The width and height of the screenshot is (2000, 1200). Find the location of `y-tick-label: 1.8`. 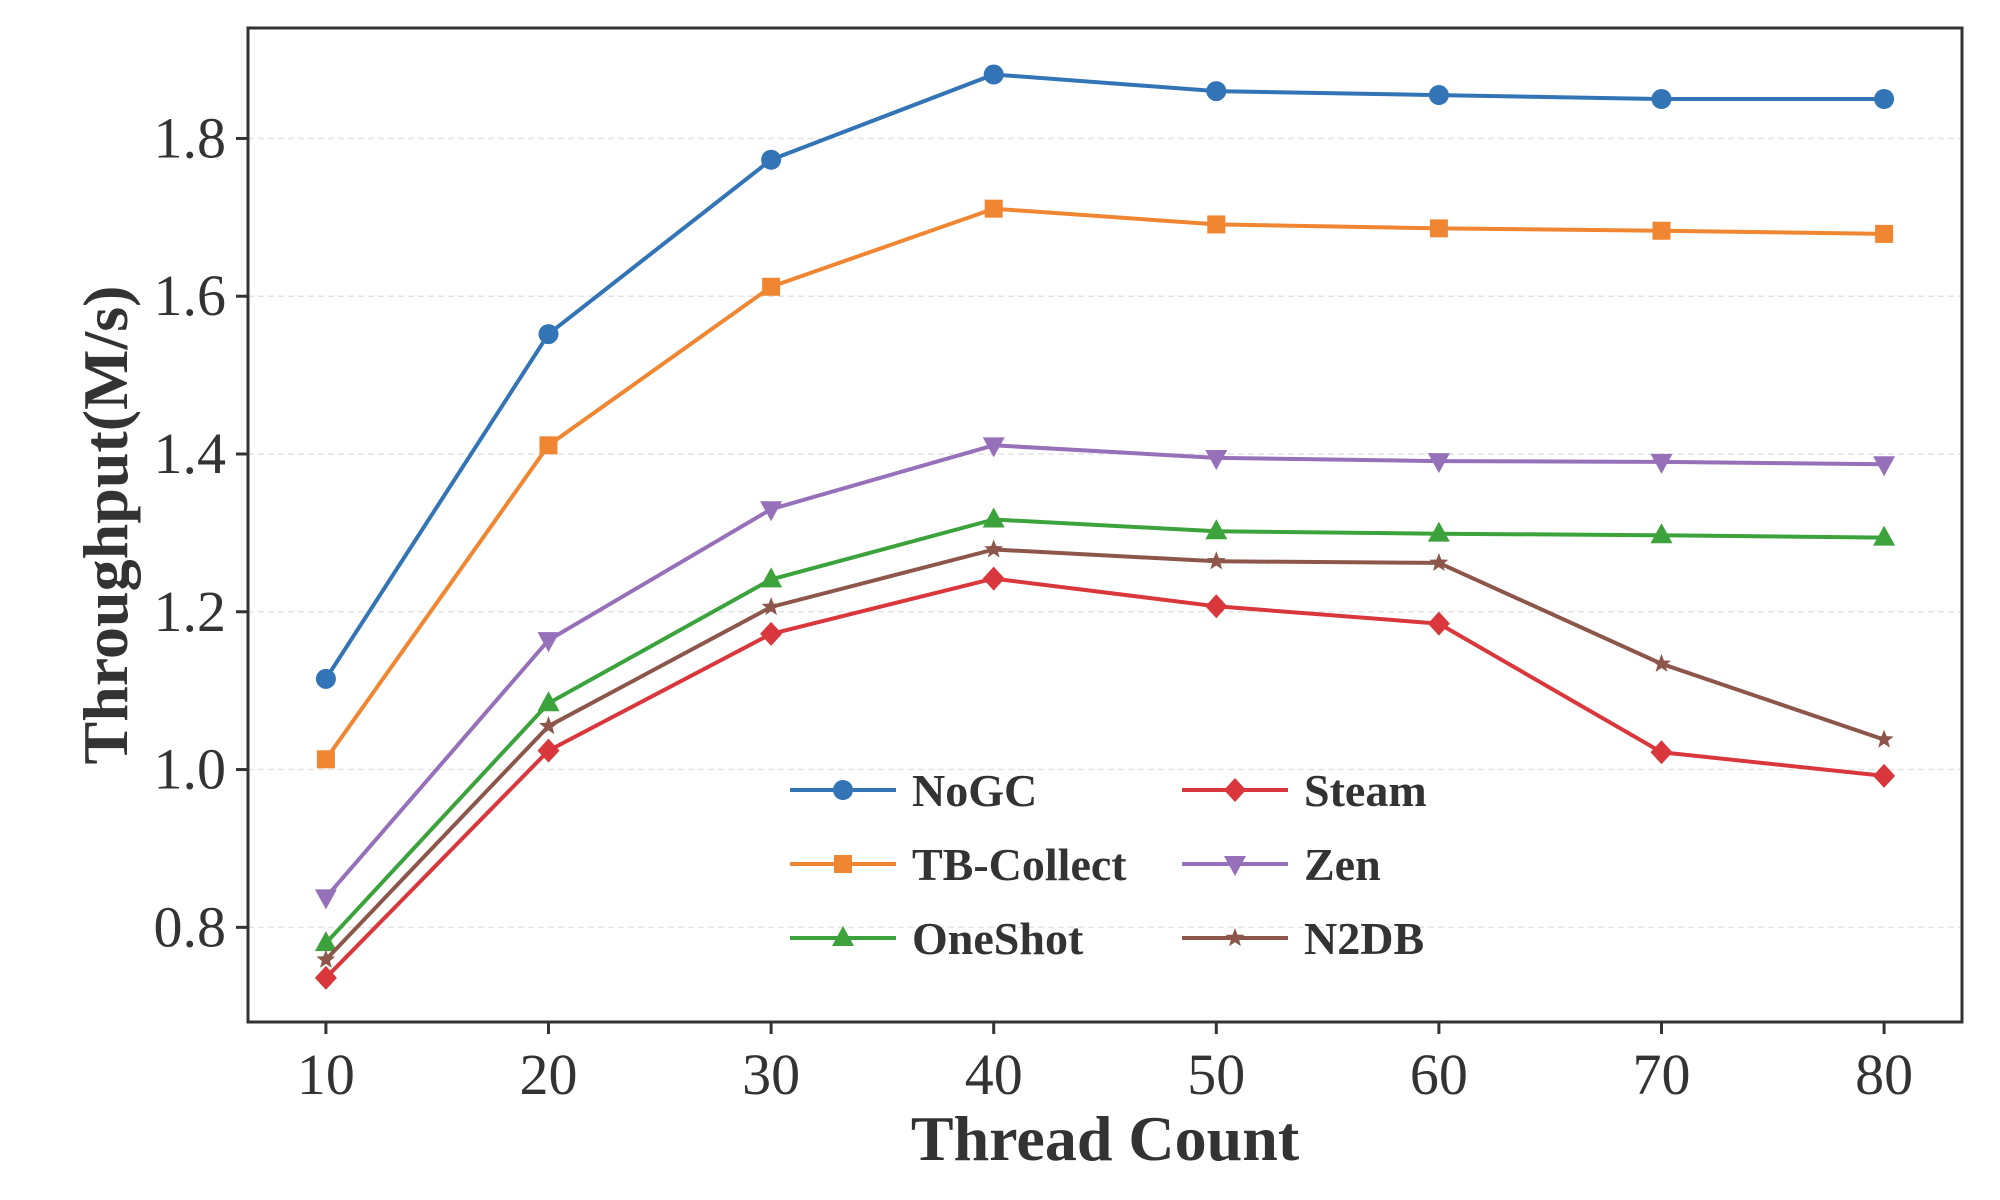

y-tick-label: 1.8 is located at coordinates (190, 137).